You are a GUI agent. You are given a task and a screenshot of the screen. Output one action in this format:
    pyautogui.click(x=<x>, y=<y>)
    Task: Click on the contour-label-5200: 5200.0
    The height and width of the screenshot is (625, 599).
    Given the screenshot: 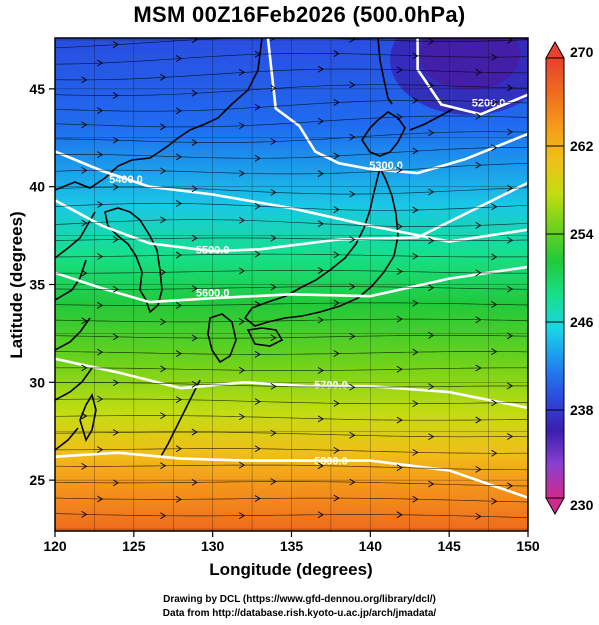 What is the action you would take?
    pyautogui.click(x=489, y=104)
    